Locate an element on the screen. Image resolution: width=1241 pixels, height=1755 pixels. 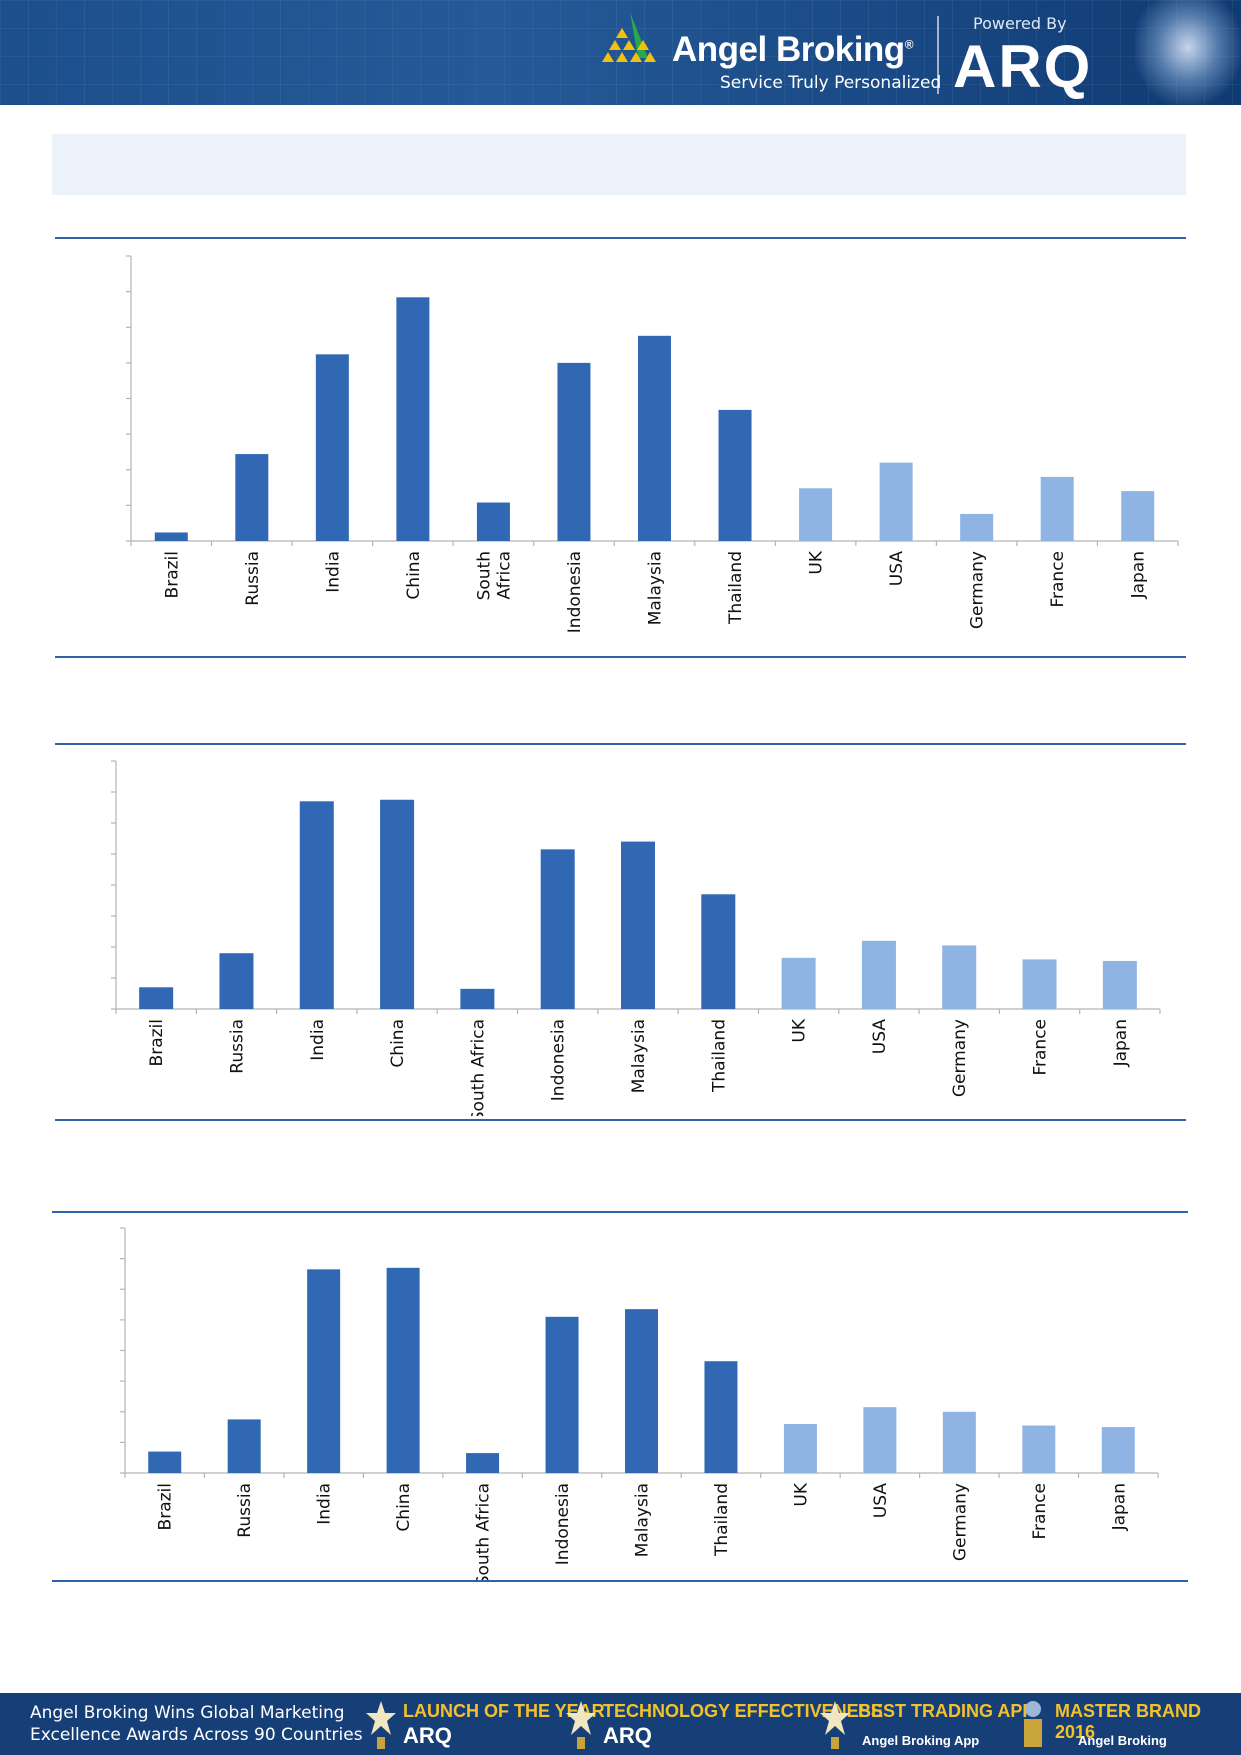
x-tick-label-text: SouthAfrica is located at coordinates (494, 575).